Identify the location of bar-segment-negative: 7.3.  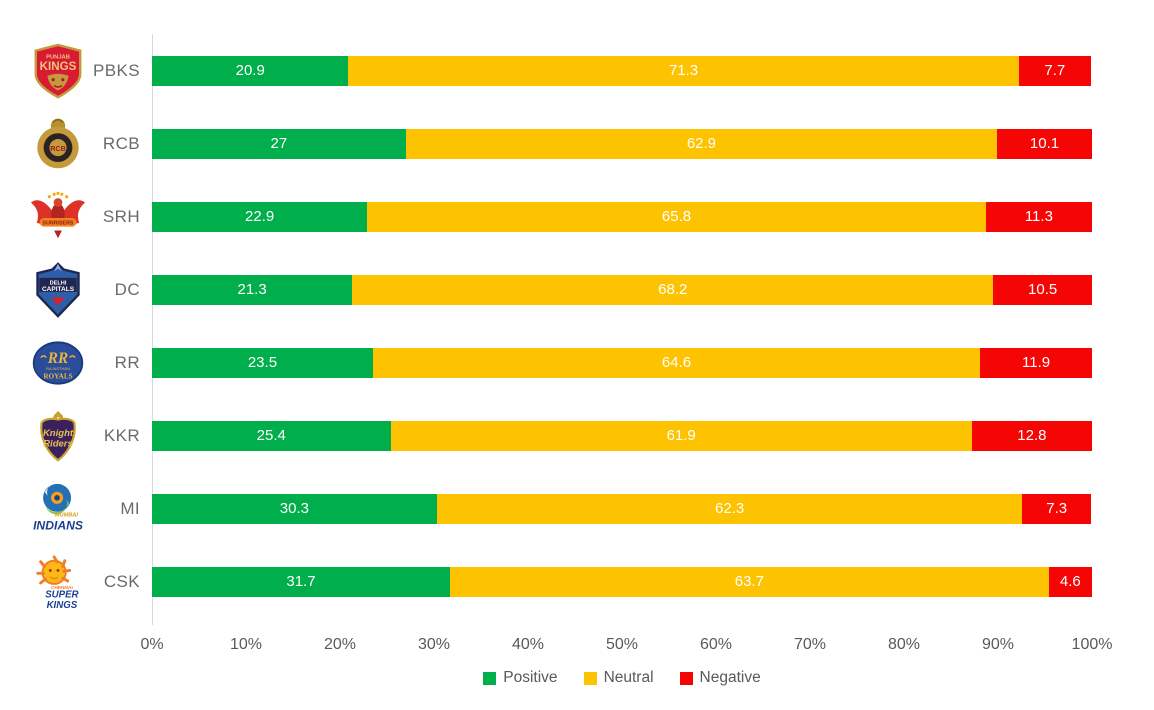
(1057, 508).